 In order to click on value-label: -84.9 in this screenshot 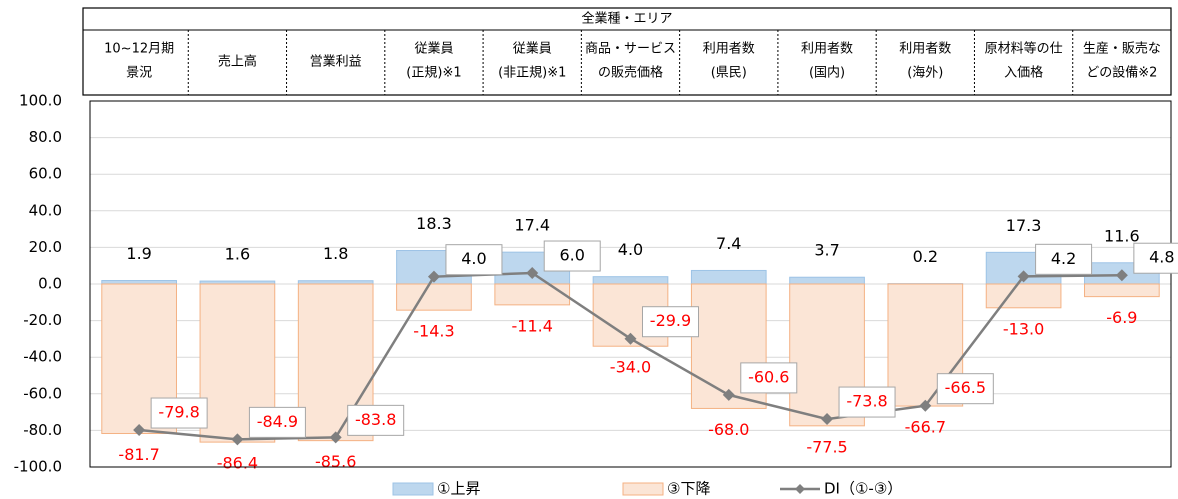, I will do `click(277, 421)`.